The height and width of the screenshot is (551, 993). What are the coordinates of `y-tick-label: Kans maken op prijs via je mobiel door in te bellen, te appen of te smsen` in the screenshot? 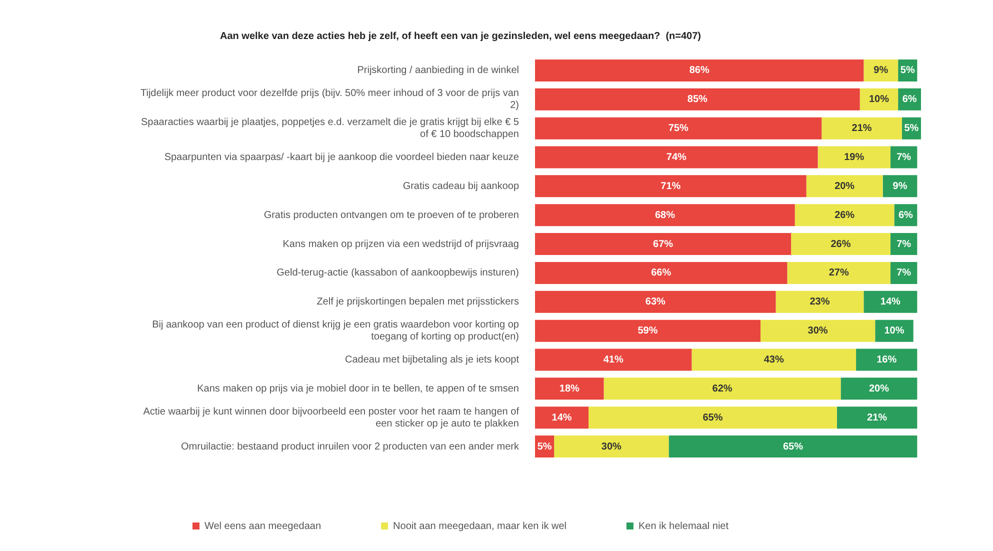 It's located at (358, 388).